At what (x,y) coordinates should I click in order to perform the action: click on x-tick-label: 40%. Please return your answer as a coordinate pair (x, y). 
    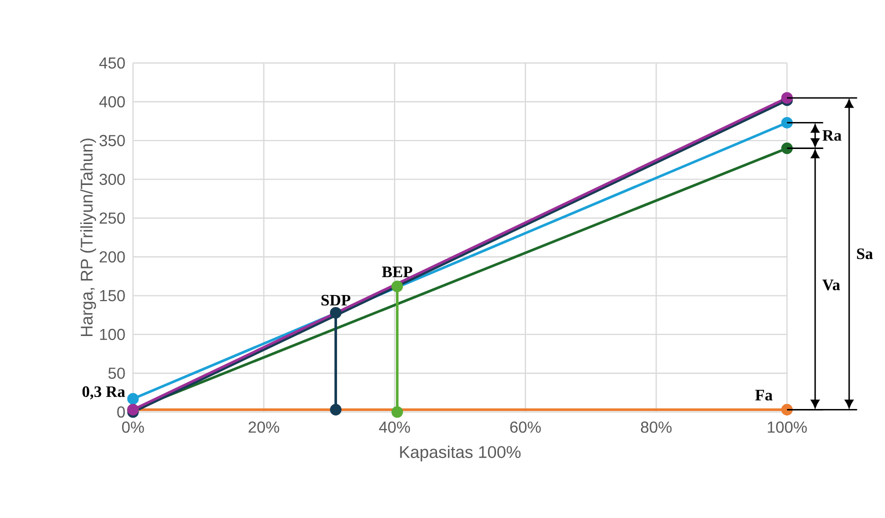
    Looking at the image, I should click on (394, 427).